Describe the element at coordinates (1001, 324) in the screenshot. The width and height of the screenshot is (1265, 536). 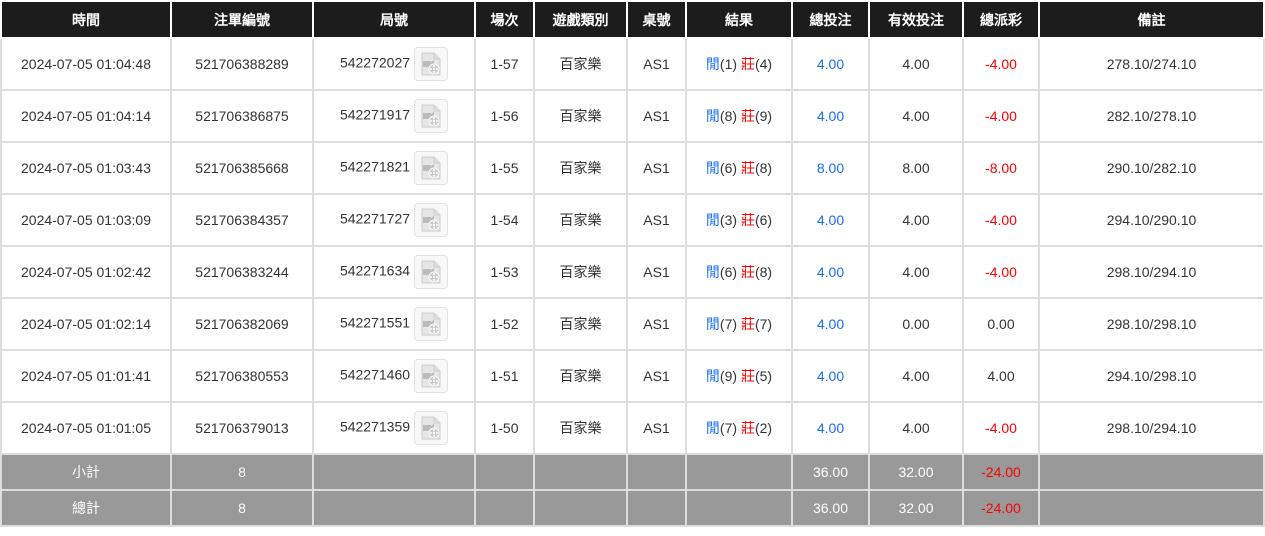
I see `payout-cell: 0.00` at that location.